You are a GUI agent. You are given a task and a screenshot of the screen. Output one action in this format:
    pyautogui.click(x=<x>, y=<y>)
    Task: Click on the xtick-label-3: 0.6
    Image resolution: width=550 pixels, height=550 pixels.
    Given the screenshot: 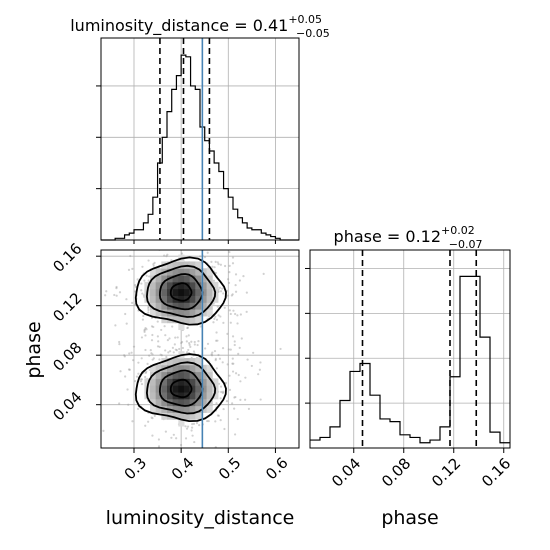 What is the action you would take?
    pyautogui.click(x=277, y=469)
    